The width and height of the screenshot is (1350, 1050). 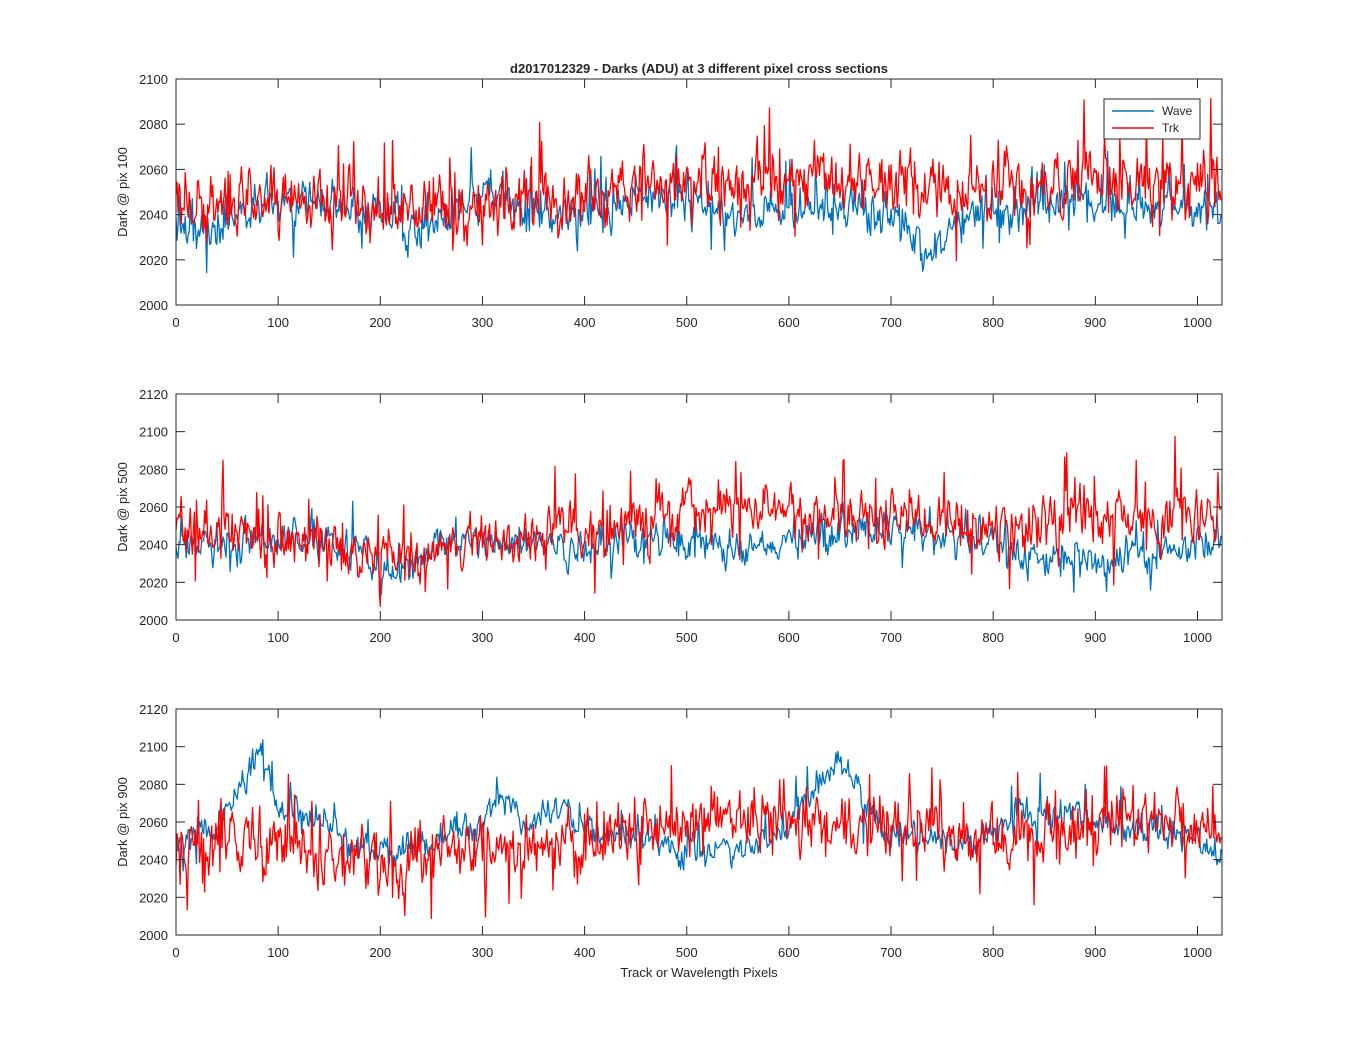 I want to click on legend-label-wave: Wave, so click(x=1177, y=111).